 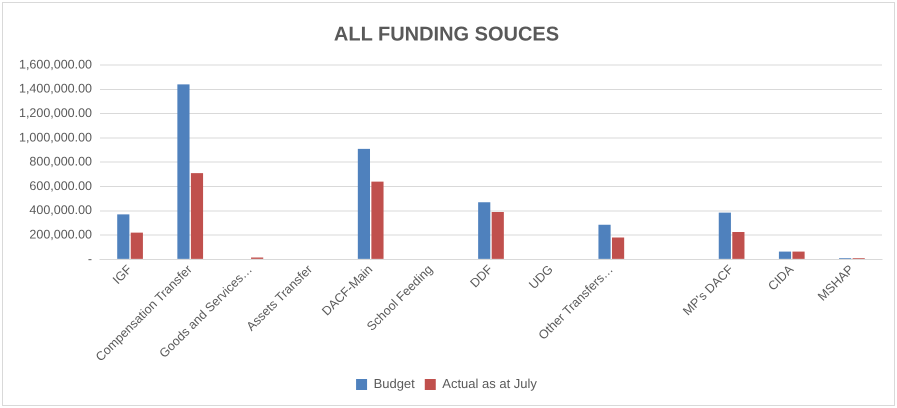 What do you see at coordinates (90, 259) in the screenshot?
I see `y-tick-label: -` at bounding box center [90, 259].